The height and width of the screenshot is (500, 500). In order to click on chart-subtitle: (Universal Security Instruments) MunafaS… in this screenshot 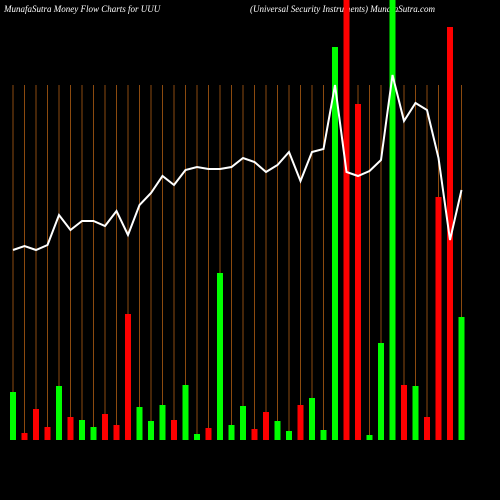, I will do `click(342, 9)`.